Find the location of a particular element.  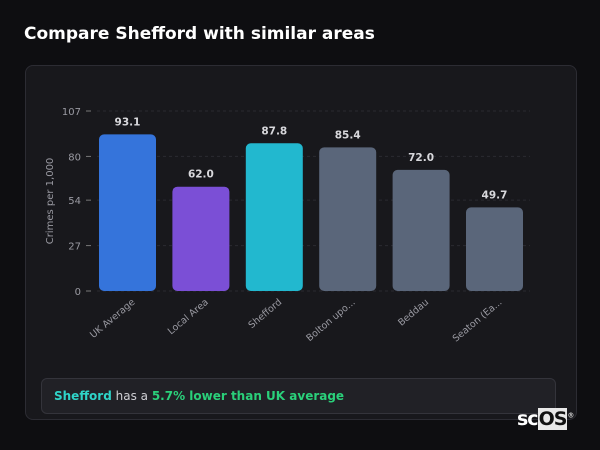

y-tick-label: 107 is located at coordinates (71, 112).